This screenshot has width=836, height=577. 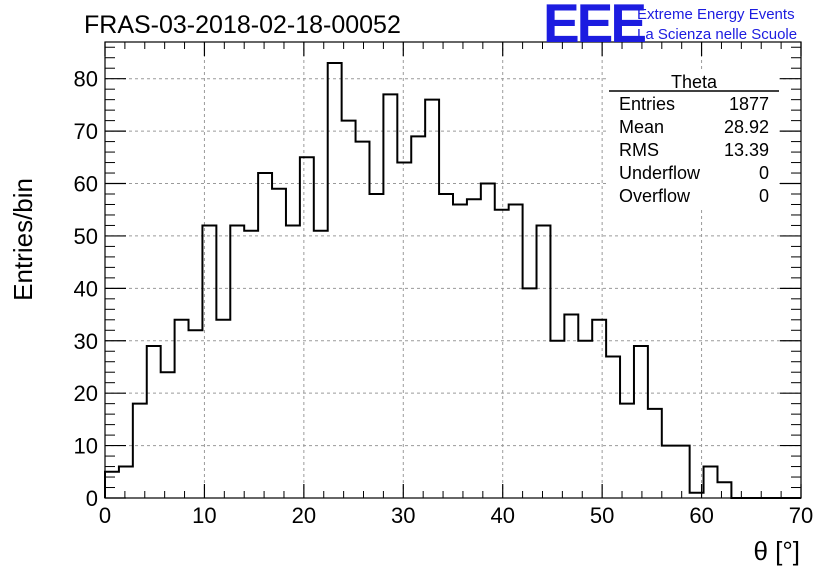 I want to click on y-tick-label: 20, so click(x=86, y=393).